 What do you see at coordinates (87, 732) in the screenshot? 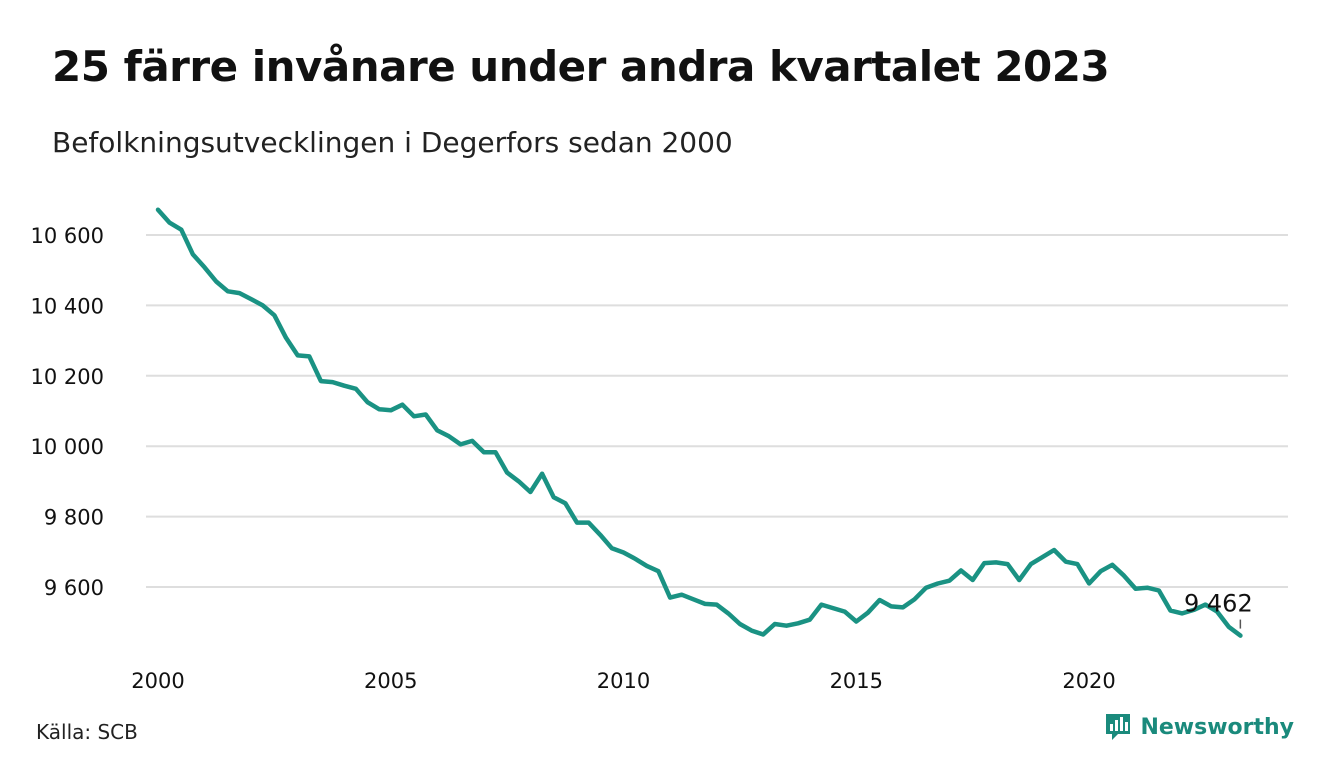
I see `source-note: Källa: SCB` at bounding box center [87, 732].